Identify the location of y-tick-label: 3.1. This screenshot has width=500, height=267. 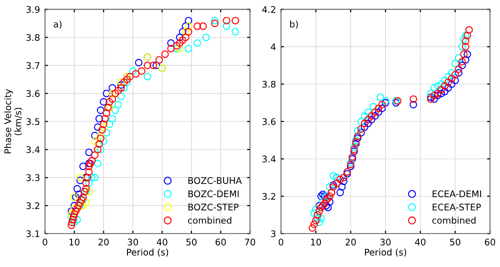
(33, 234).